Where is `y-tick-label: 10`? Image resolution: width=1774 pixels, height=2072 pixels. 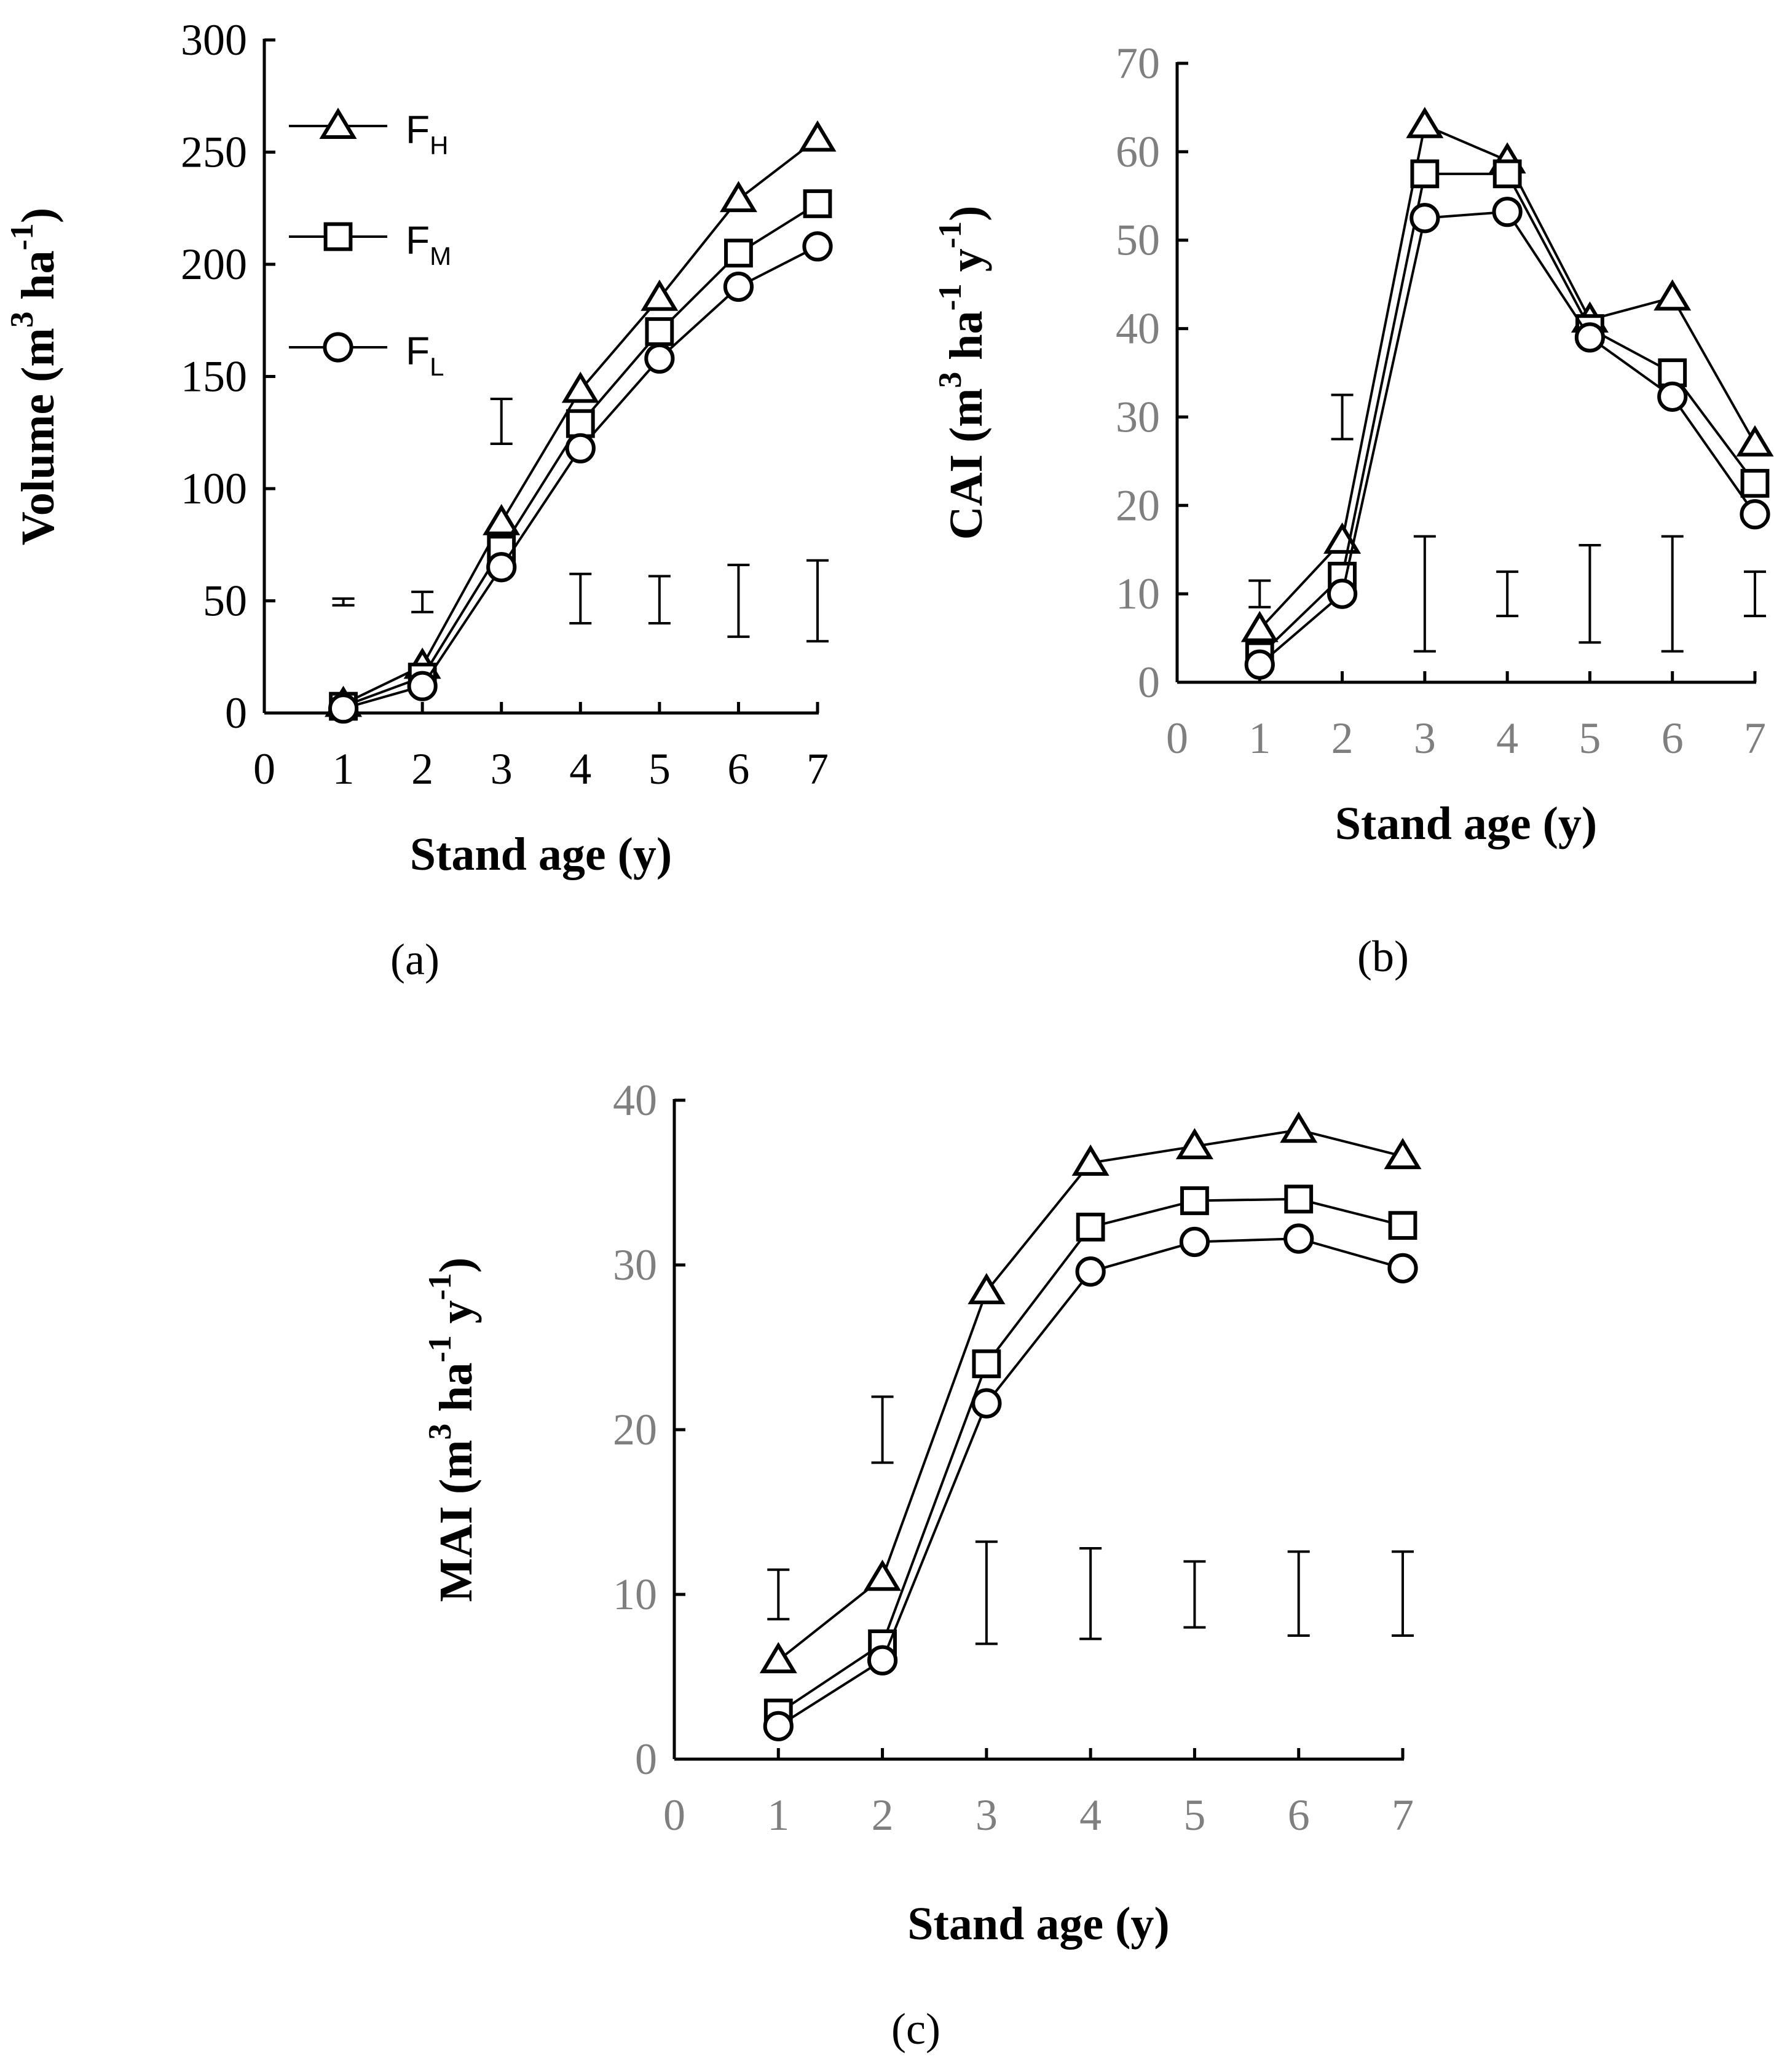 y-tick-label: 10 is located at coordinates (635, 1595).